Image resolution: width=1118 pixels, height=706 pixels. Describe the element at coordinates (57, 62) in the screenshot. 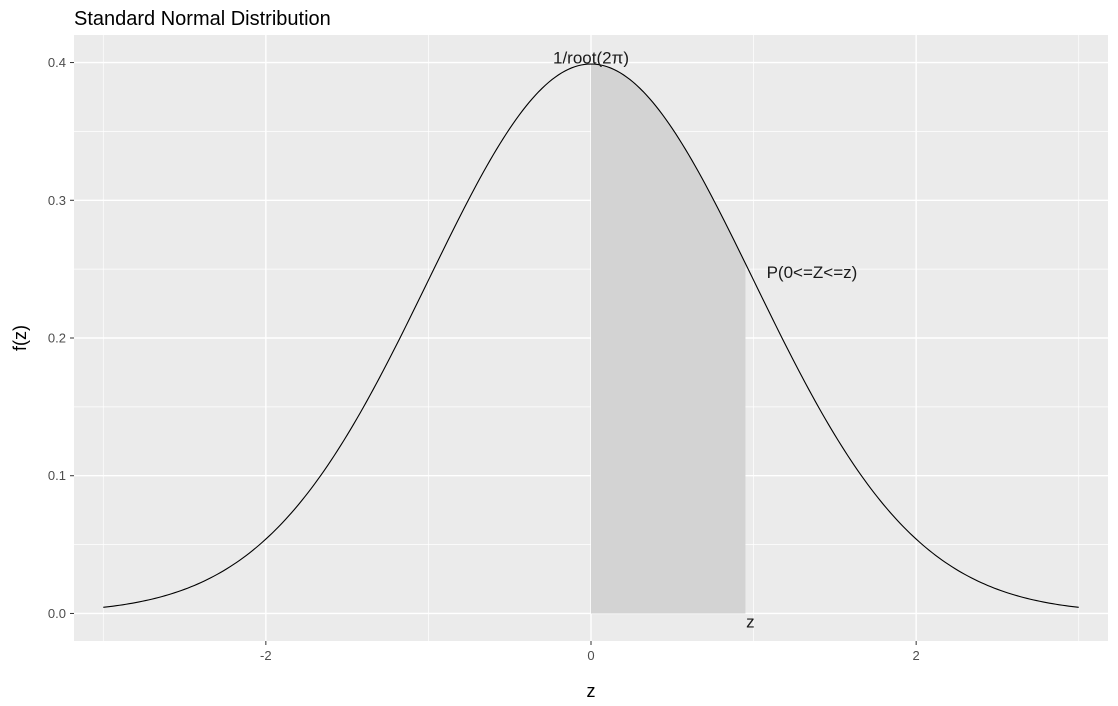

I see `y-tick-label: 0.4` at that location.